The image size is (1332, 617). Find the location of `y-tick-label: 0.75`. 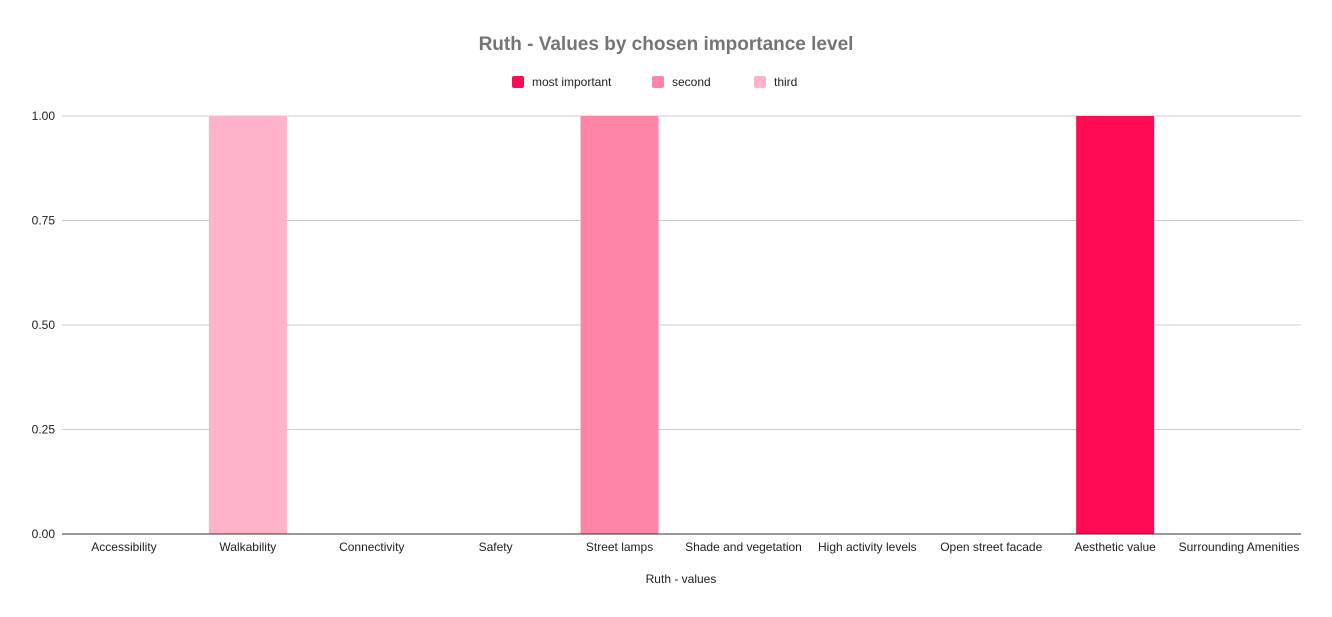

y-tick-label: 0.75 is located at coordinates (44, 221).